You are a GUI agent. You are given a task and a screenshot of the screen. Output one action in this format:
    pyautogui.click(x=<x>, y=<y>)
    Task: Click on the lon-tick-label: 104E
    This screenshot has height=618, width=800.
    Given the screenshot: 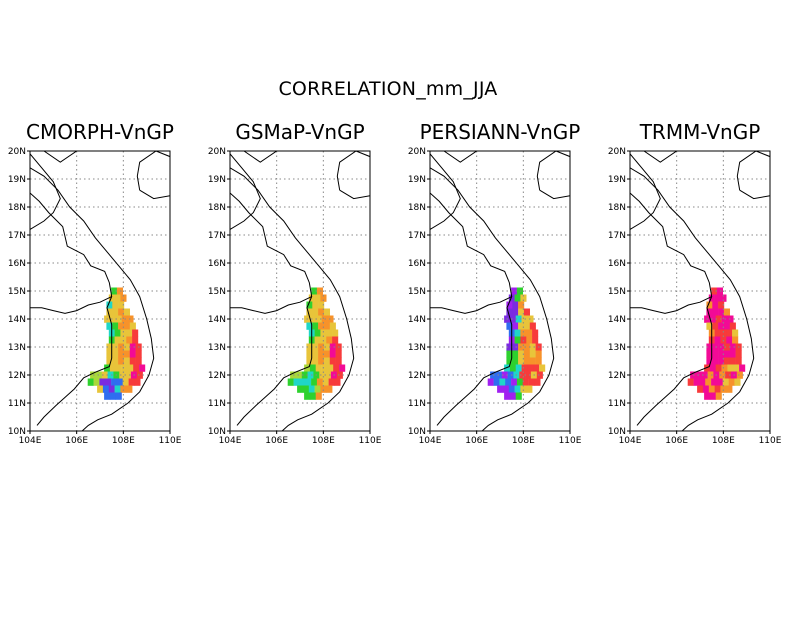 What is the action you would take?
    pyautogui.click(x=30, y=441)
    